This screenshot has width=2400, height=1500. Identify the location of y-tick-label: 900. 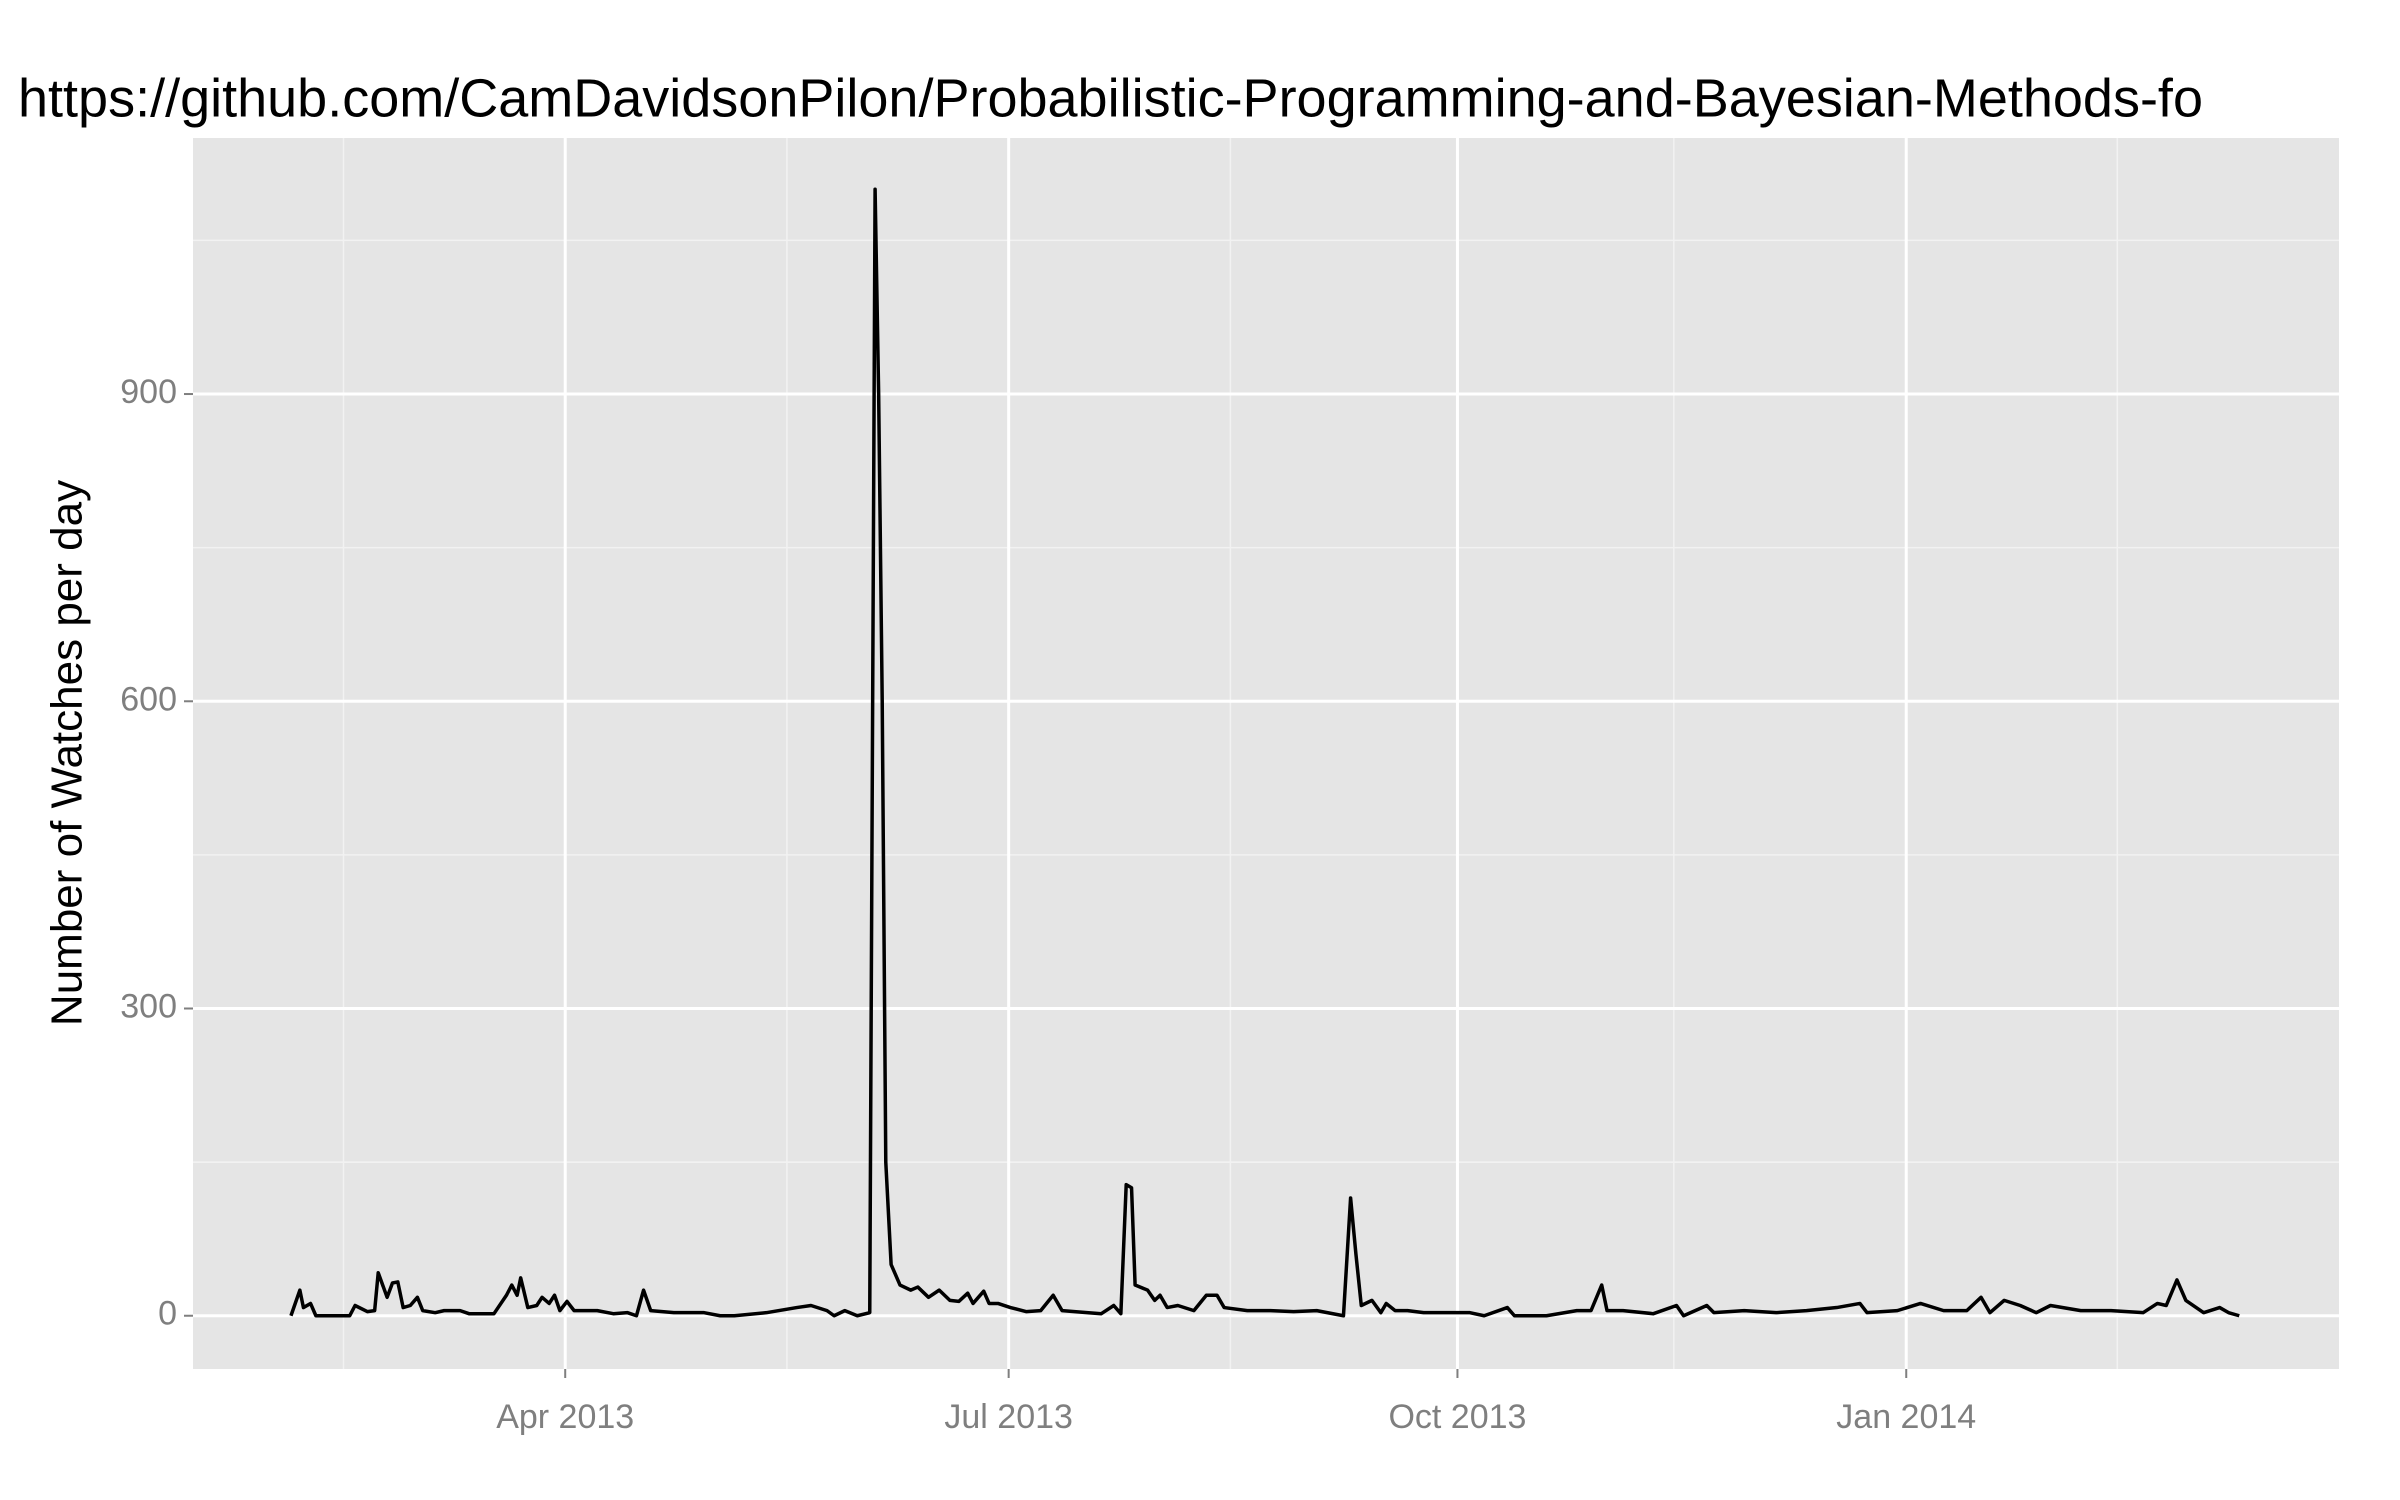
(148, 392).